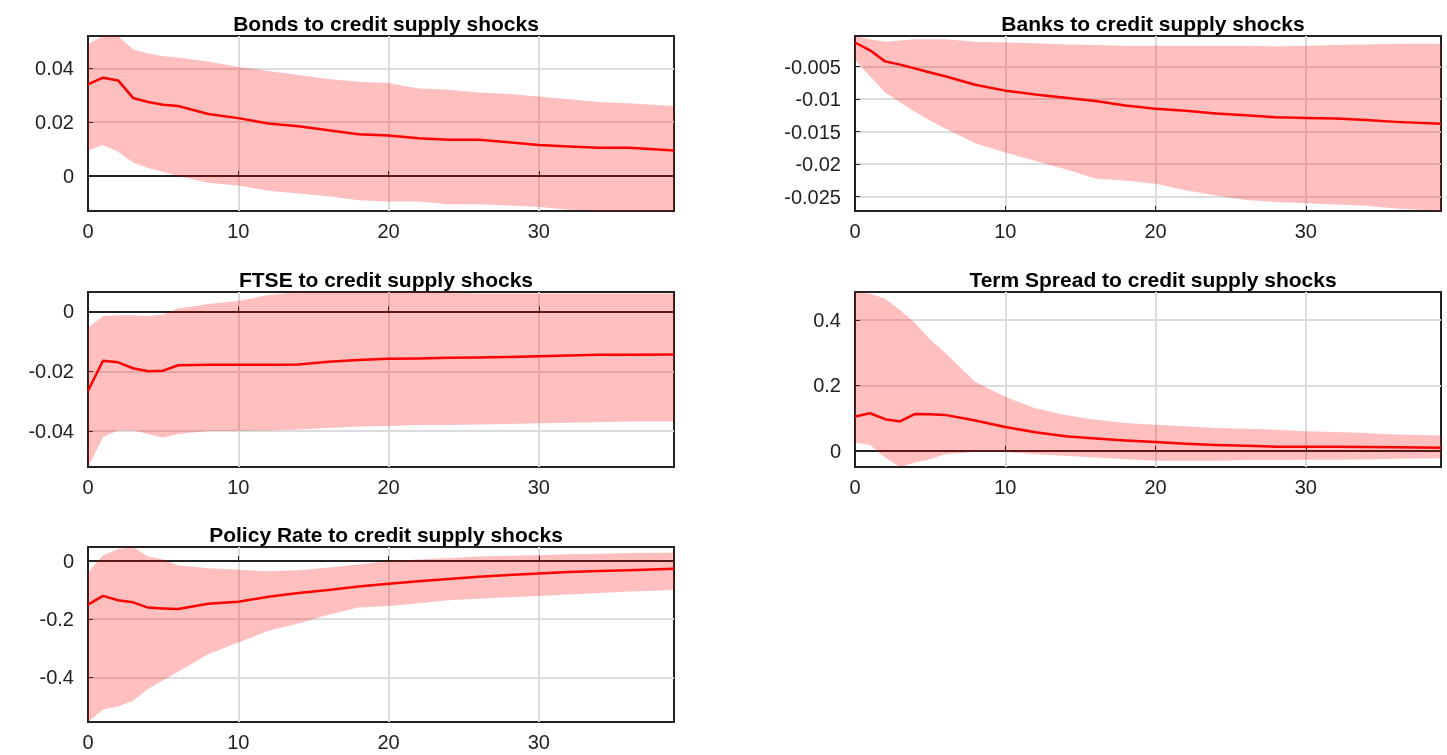 The image size is (1447, 755). Describe the element at coordinates (1153, 23) in the screenshot. I see `chart-title: Banks to credit supply shocks` at that location.